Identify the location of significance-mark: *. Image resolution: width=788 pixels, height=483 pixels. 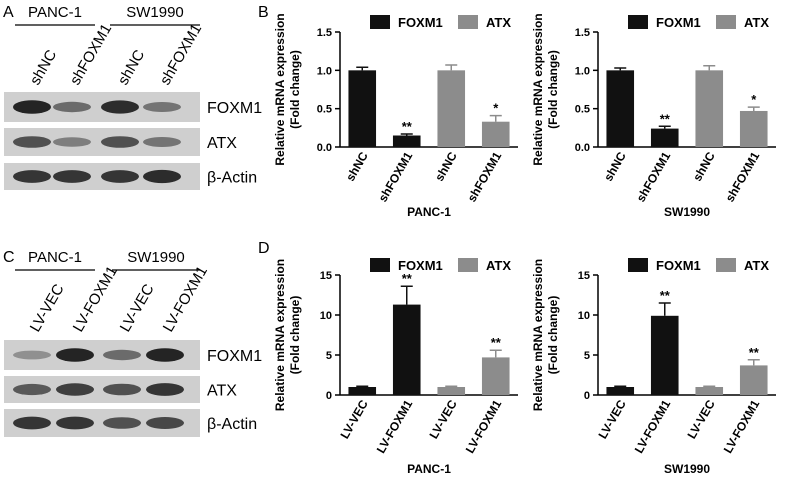
(754, 99).